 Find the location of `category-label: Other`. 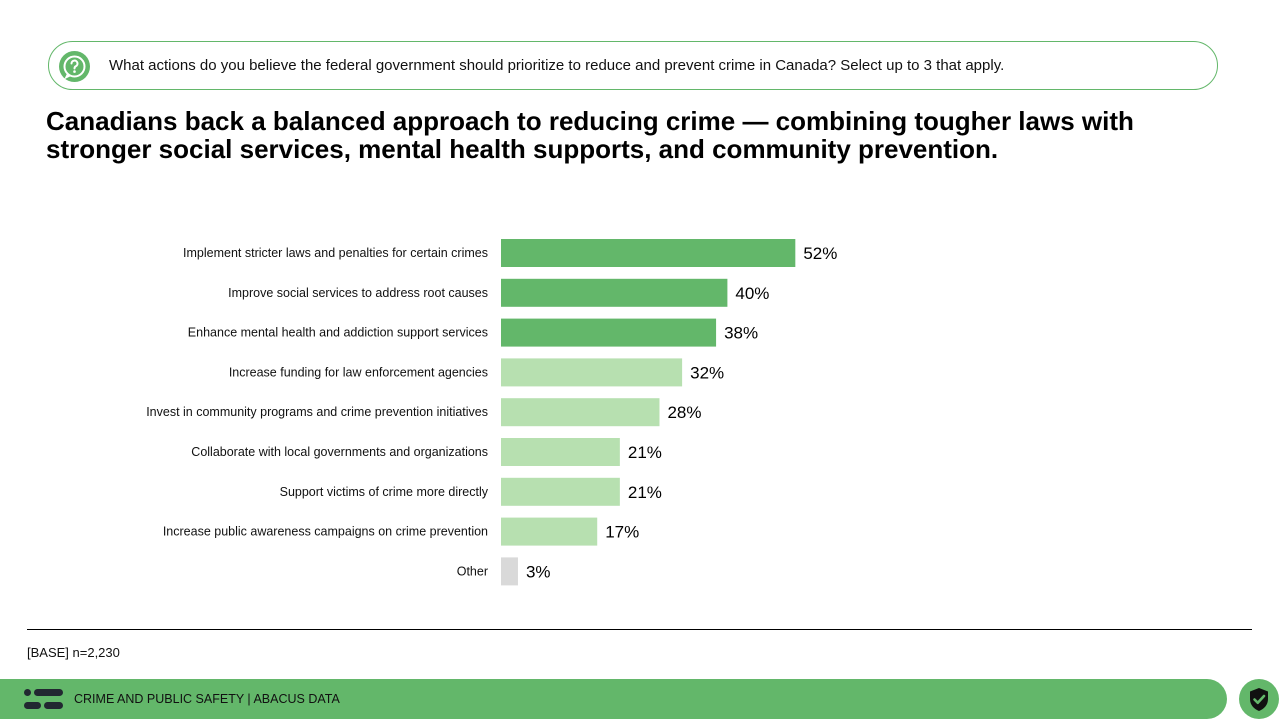

category-label: Other is located at coordinates (472, 571).